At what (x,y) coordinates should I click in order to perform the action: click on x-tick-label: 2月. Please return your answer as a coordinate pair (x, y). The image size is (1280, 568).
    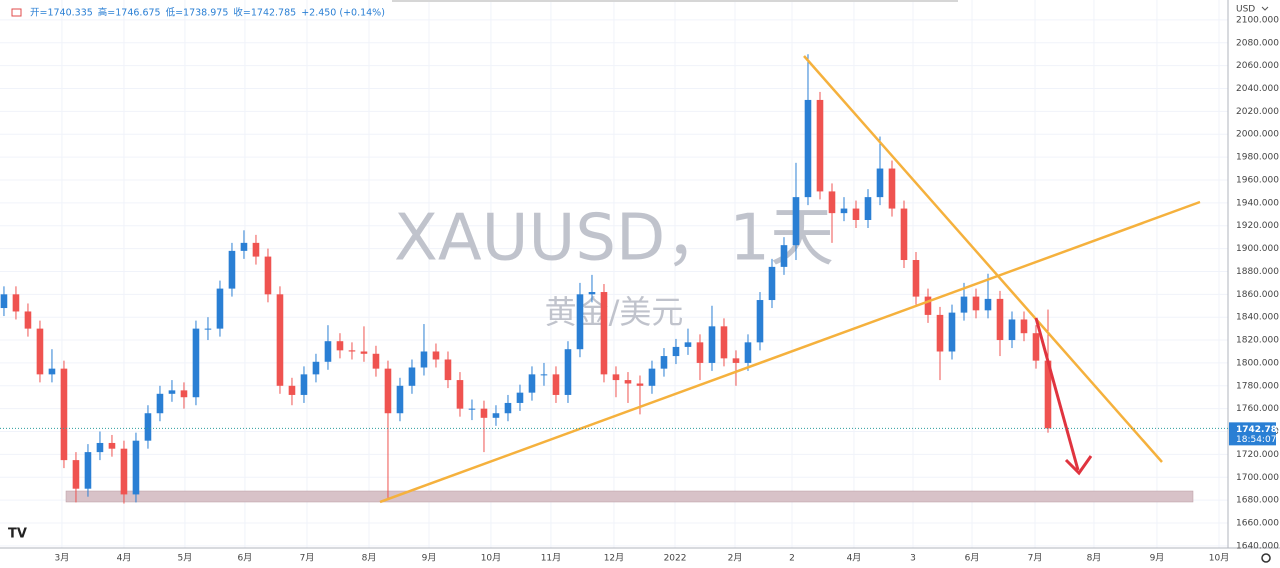
    Looking at the image, I should click on (735, 558).